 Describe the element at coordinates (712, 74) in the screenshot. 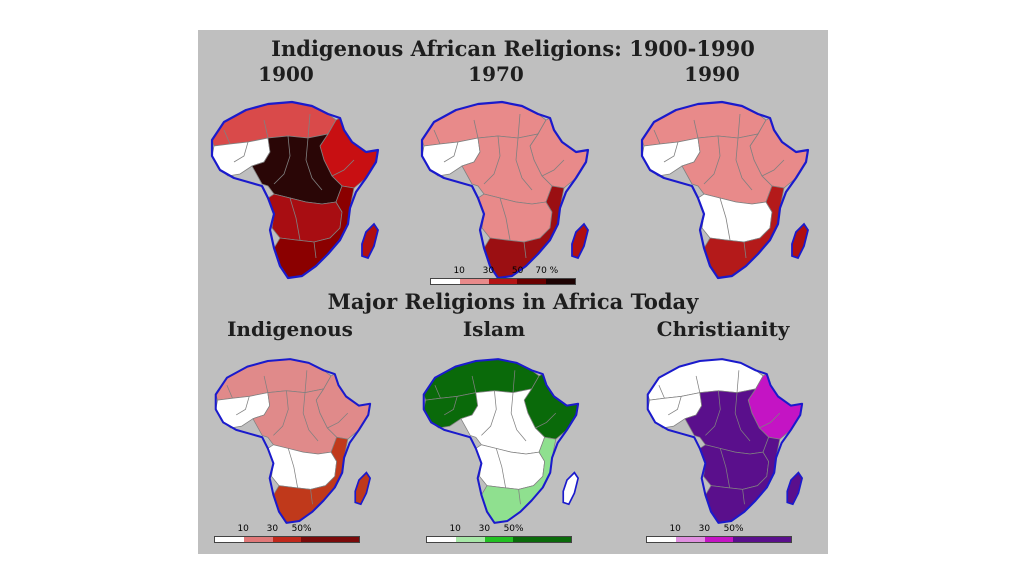

I see `map-label-1990: 1990` at that location.